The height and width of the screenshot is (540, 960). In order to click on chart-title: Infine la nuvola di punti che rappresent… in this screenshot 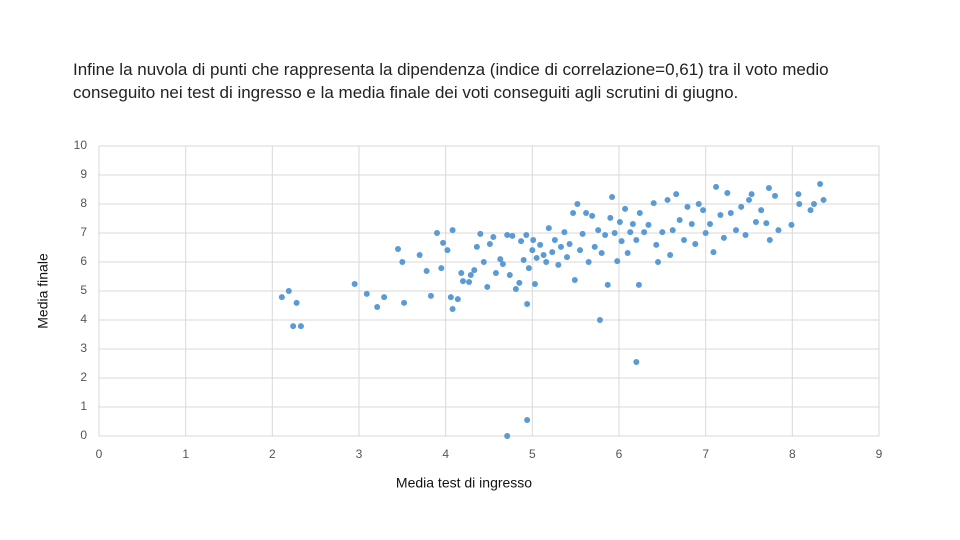, I will do `click(451, 81)`.